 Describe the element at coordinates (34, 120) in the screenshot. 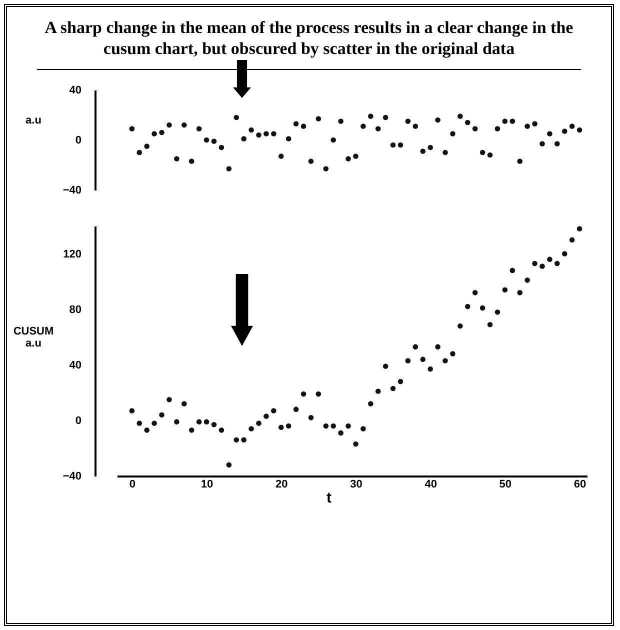

I see `y-axis-title: a.u` at that location.